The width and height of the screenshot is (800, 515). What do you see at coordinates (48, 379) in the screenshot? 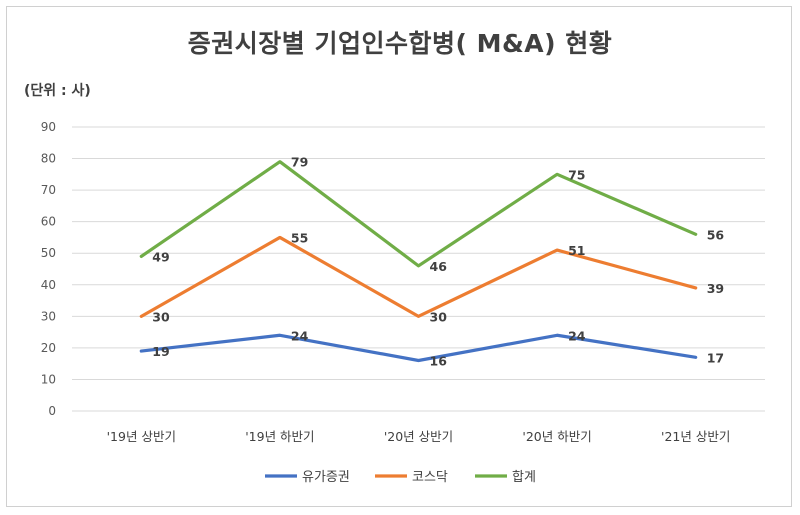
I see `y-tick-label: 10` at bounding box center [48, 379].